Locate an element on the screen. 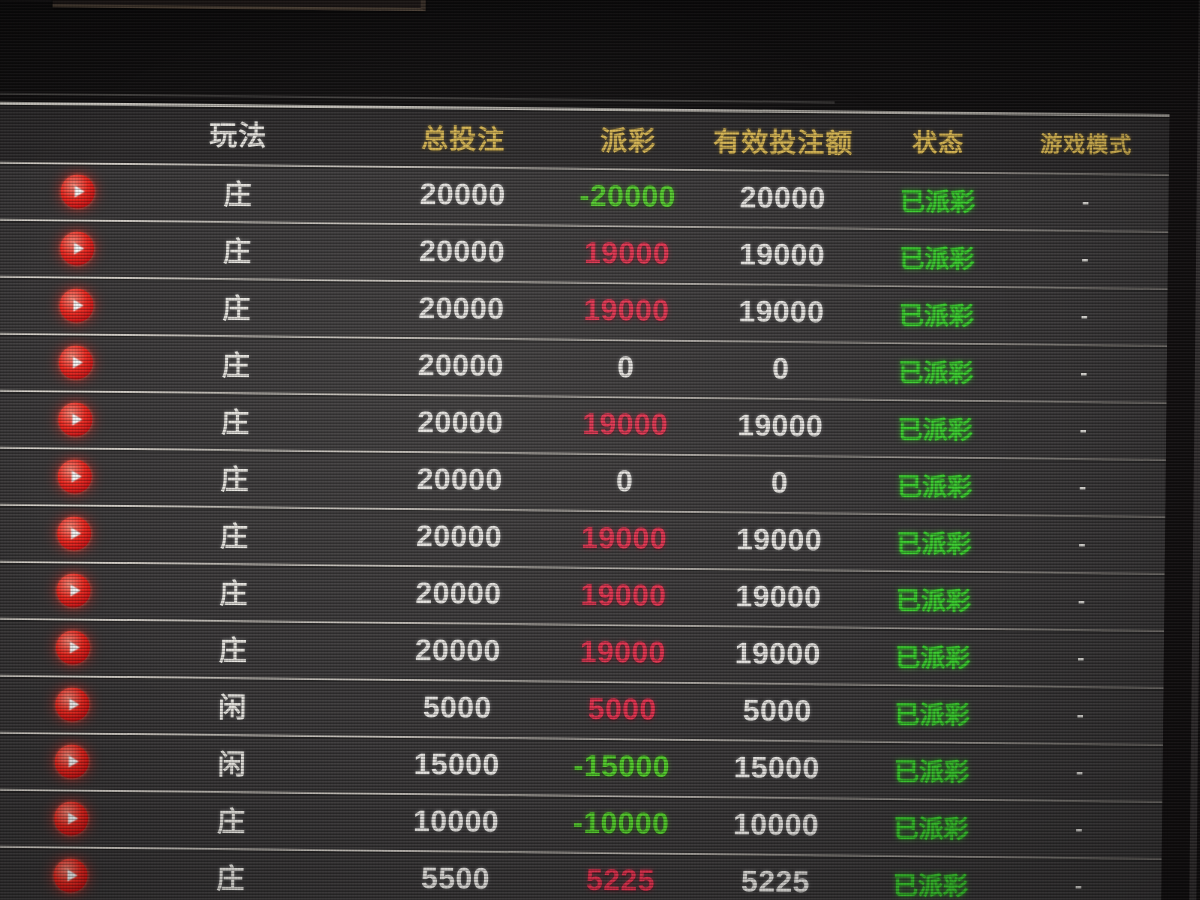 The height and width of the screenshot is (900, 1200). total-bet: 5500 is located at coordinates (455, 878).